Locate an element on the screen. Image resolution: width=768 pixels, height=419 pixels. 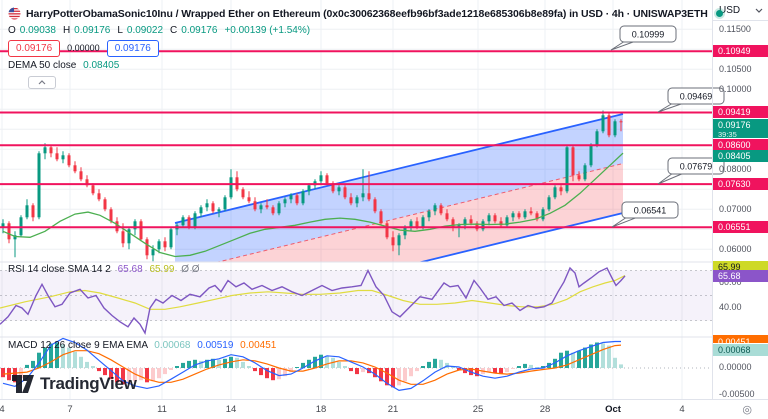
open-label: O is located at coordinates (12, 30).